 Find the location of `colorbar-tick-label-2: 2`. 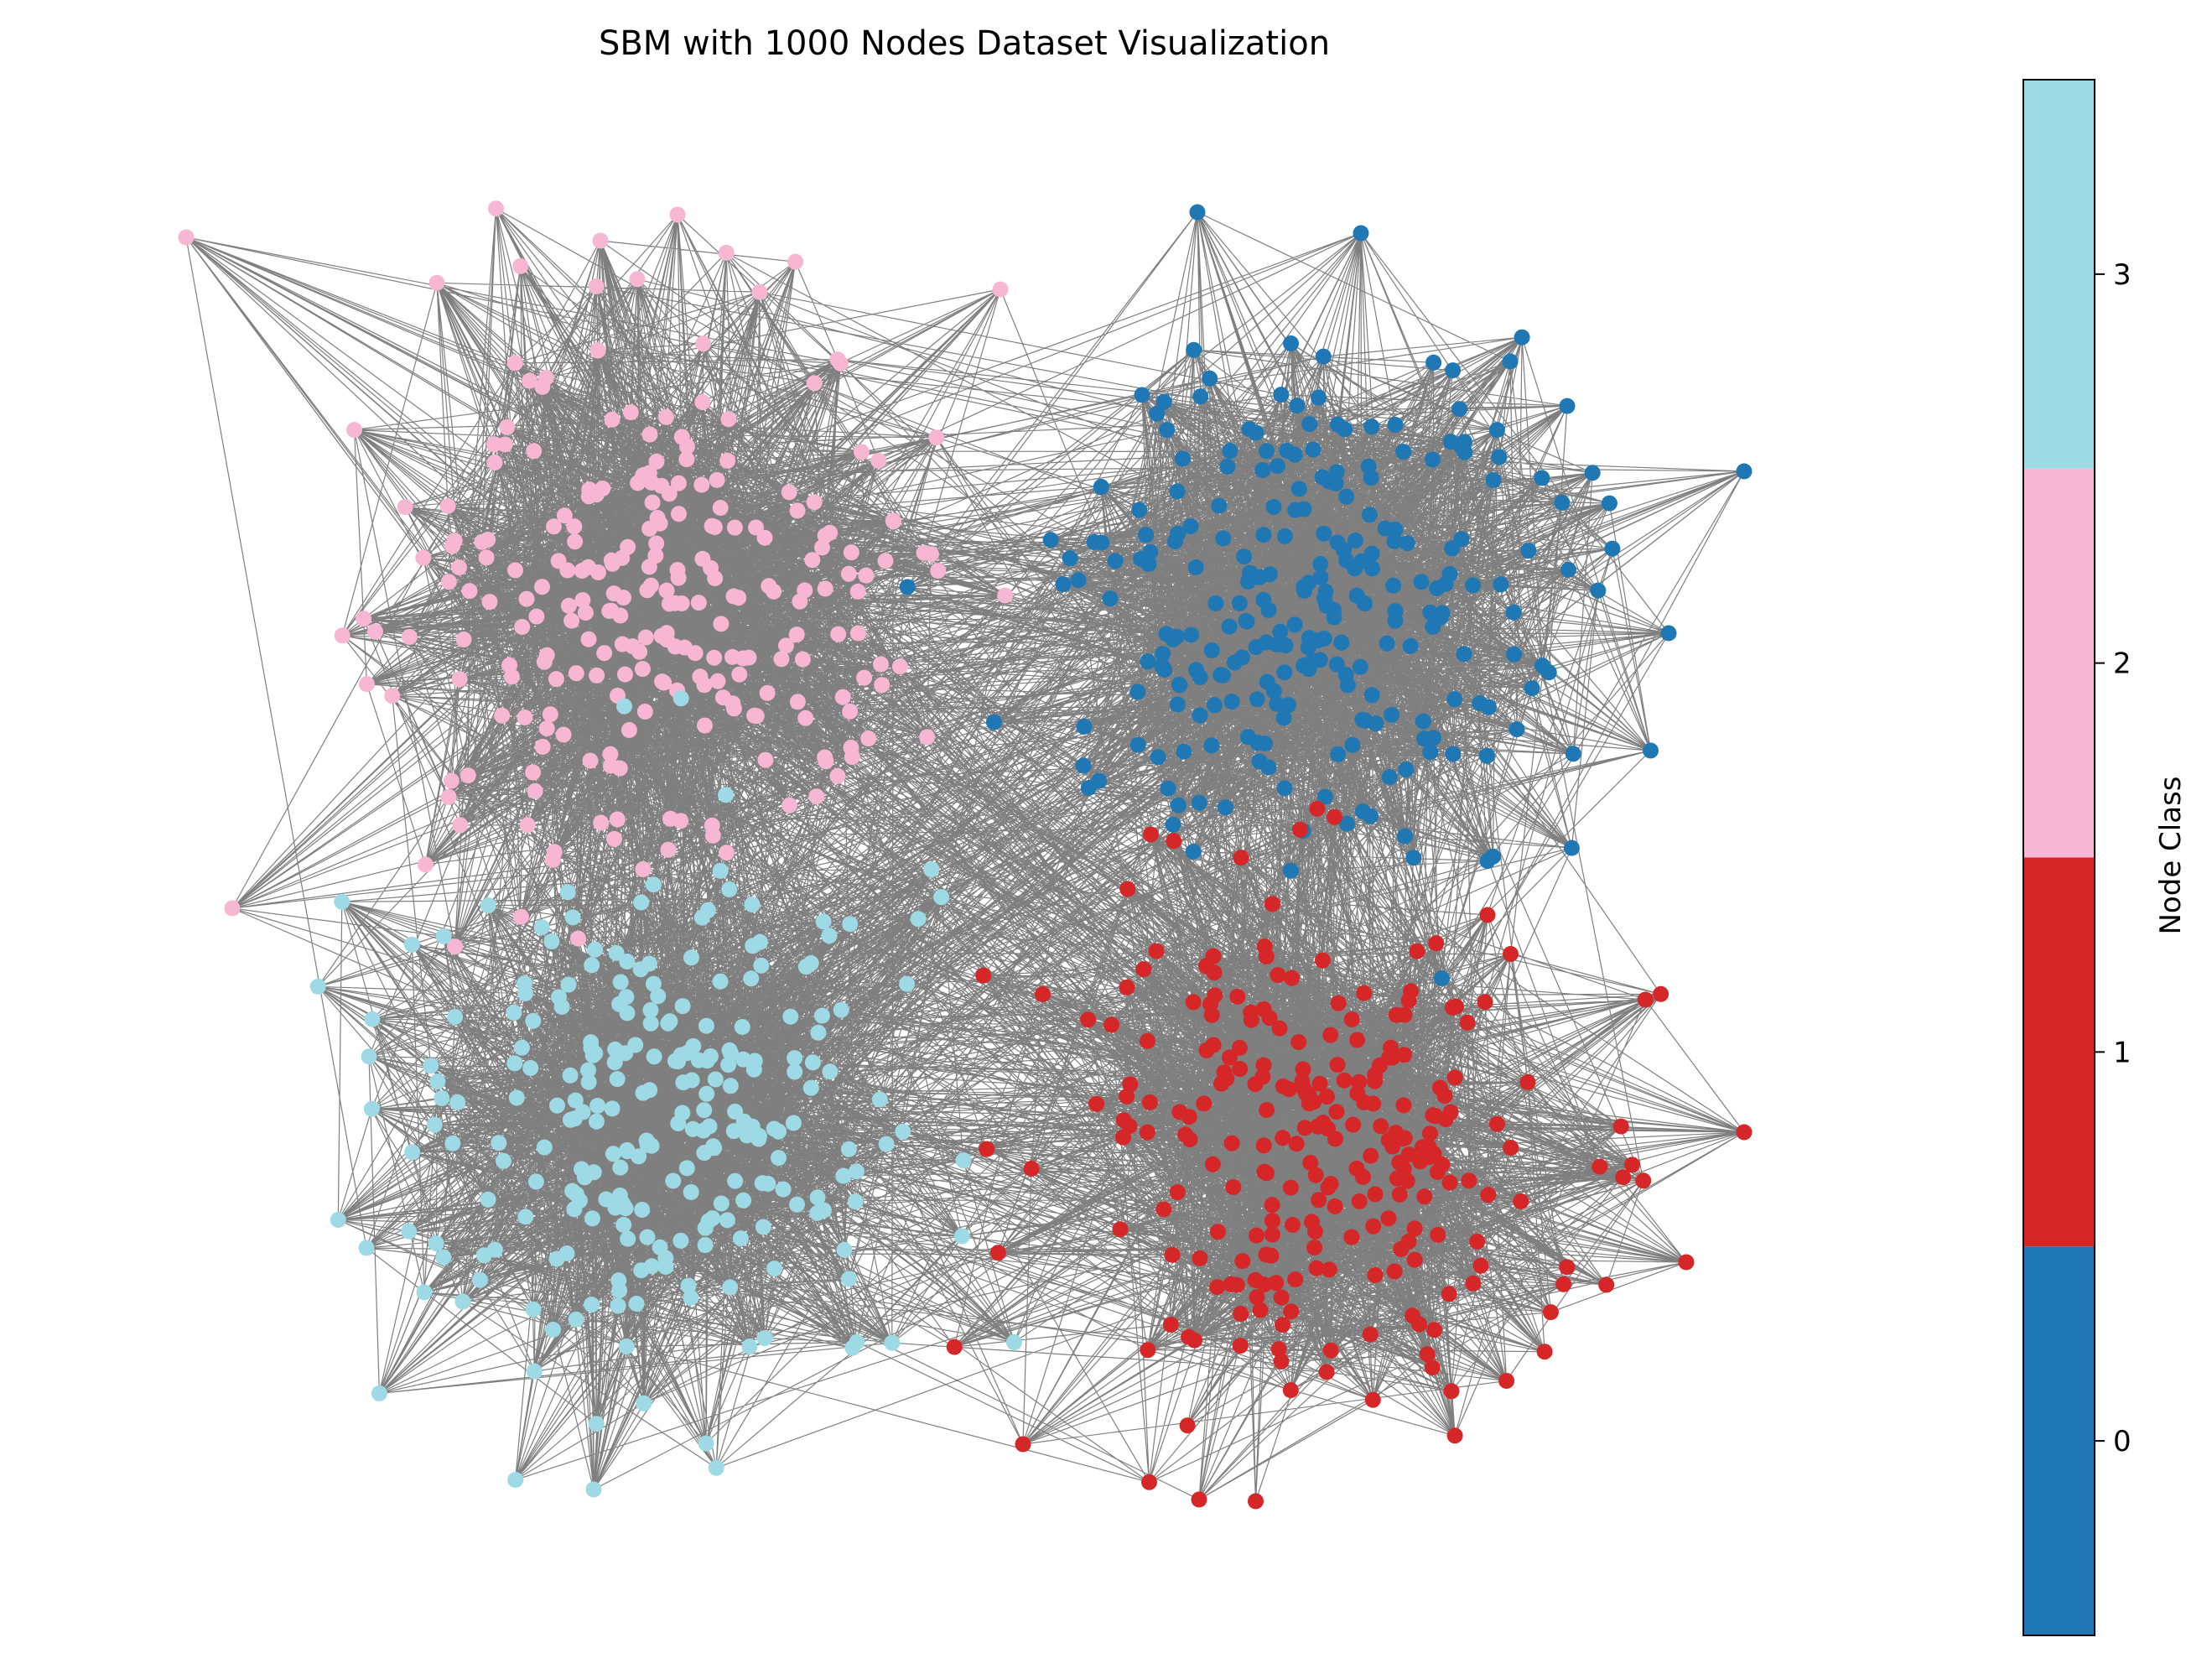

colorbar-tick-label-2: 2 is located at coordinates (2122, 664).